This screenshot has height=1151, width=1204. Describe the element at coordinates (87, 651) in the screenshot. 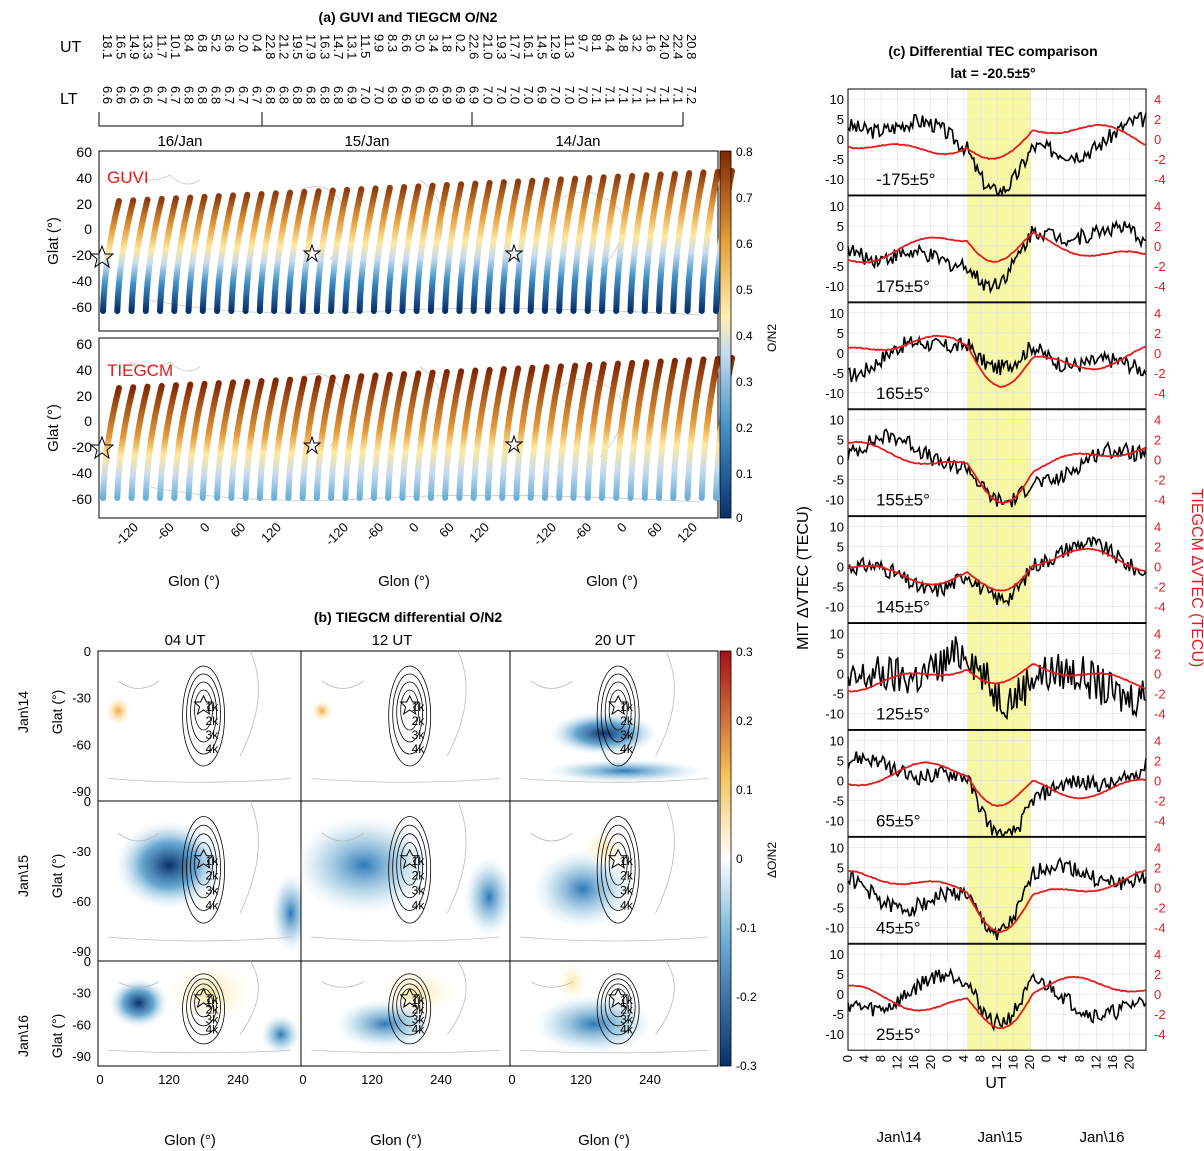

I see `panel-b-ytick: 0` at that location.